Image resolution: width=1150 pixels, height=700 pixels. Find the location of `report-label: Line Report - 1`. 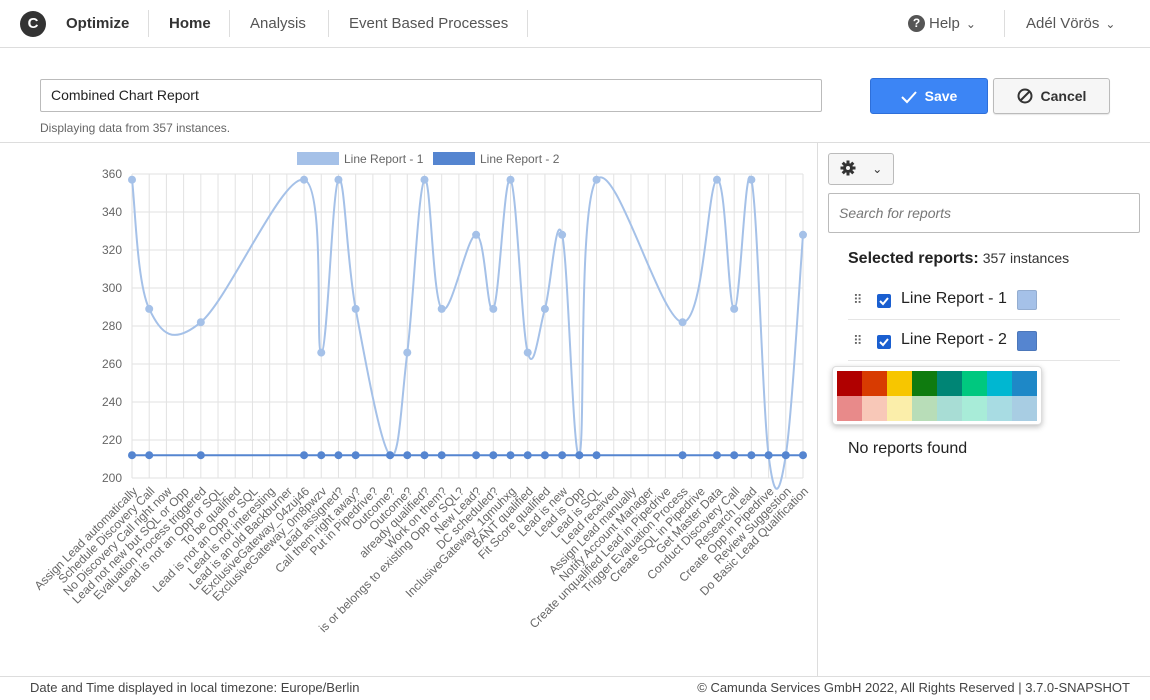

report-label: Line Report - 1 is located at coordinates (954, 298).